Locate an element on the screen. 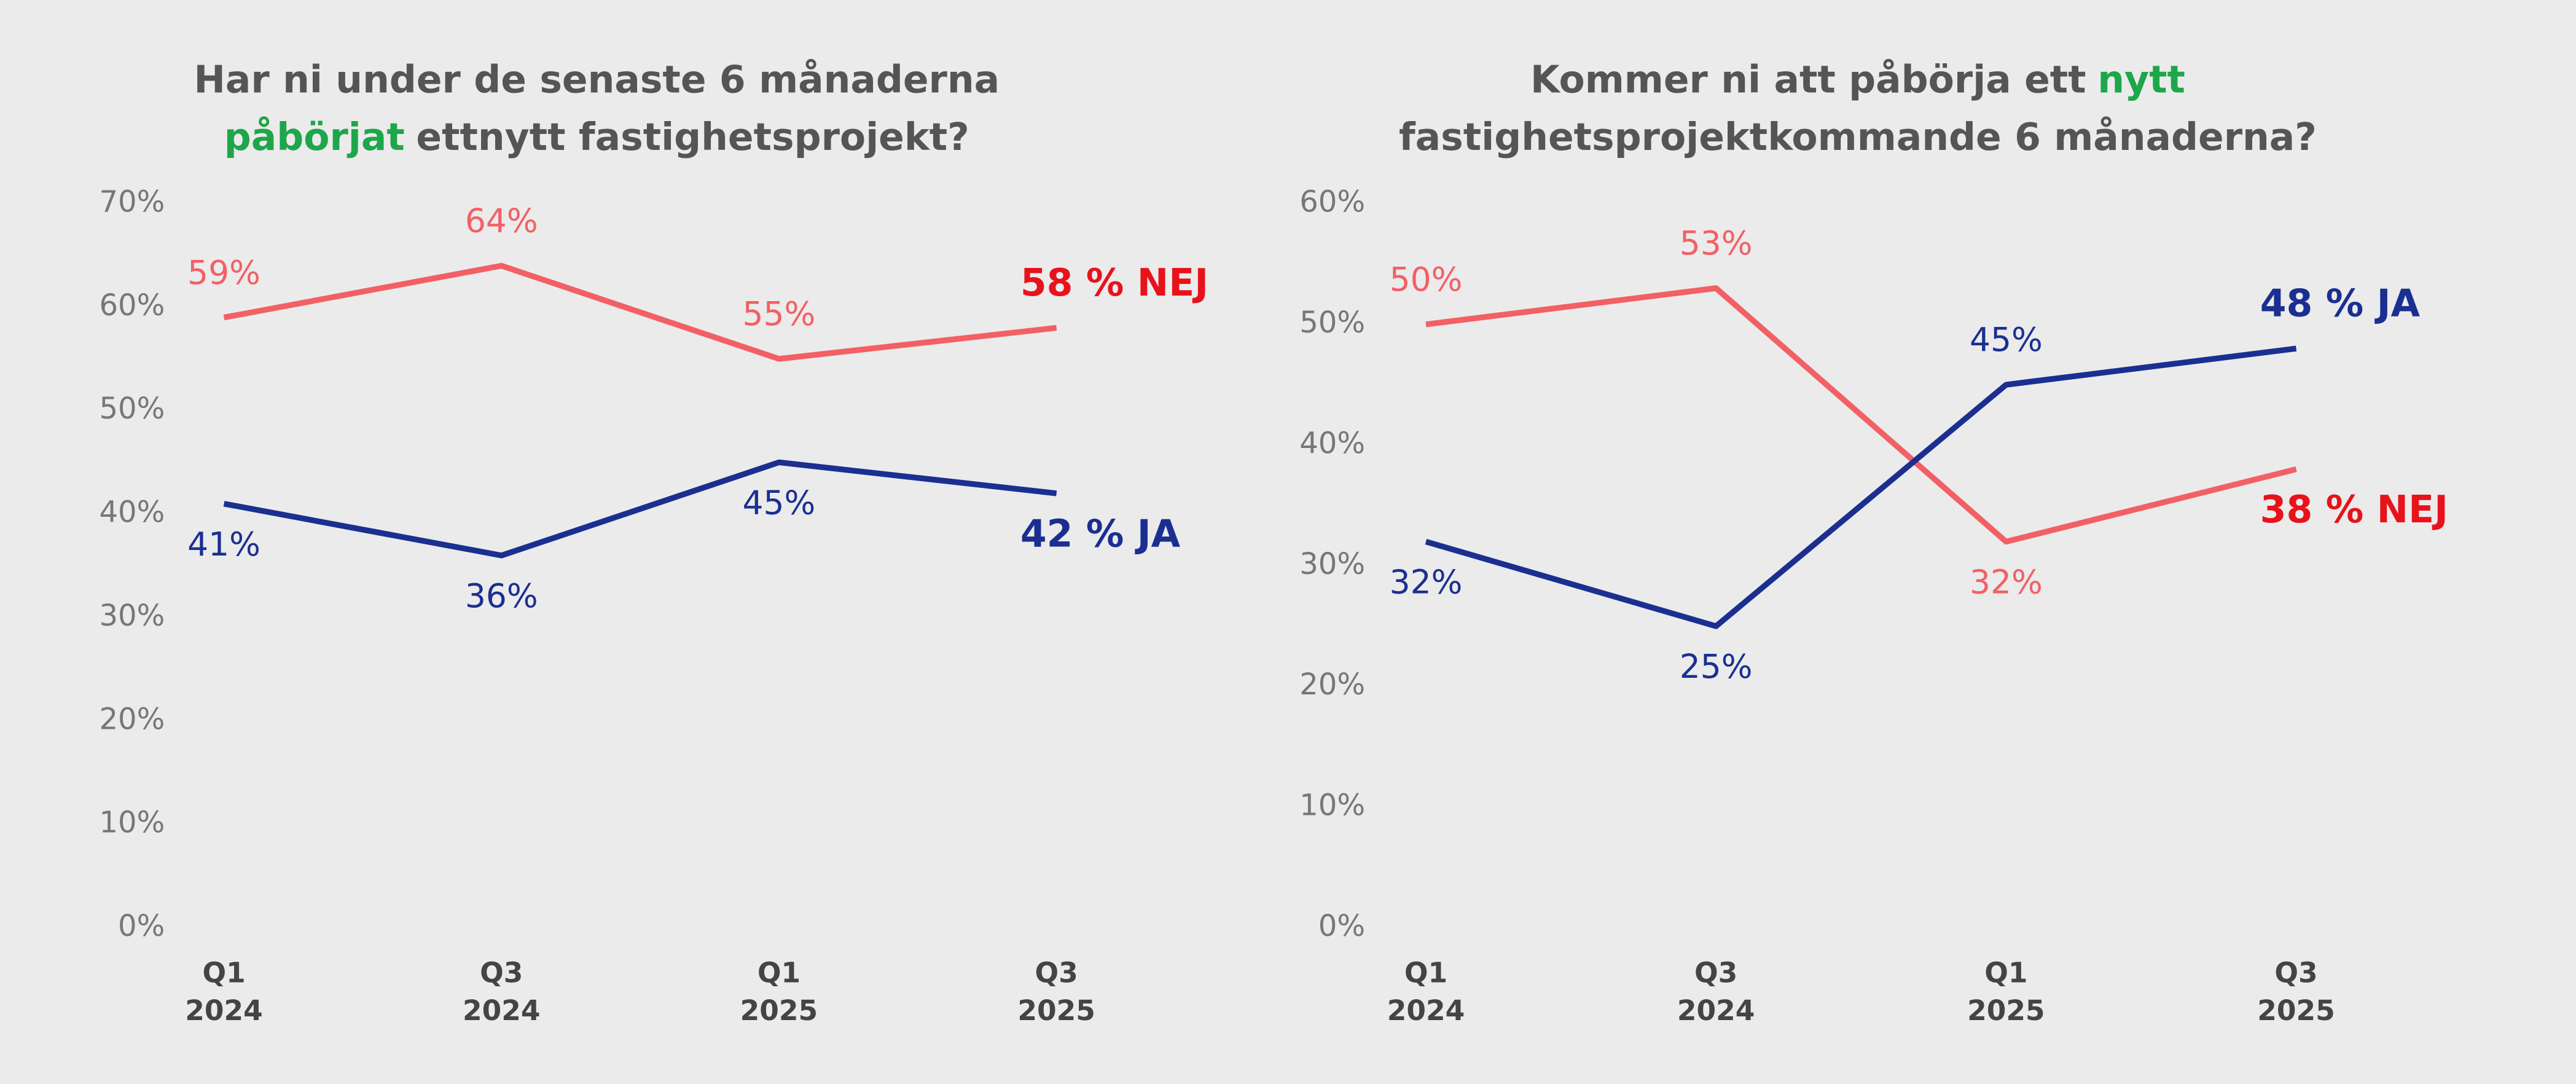 The width and height of the screenshot is (2576, 1084). chart-title: påbörjat ettnytt fastighetsprojekt? is located at coordinates (596, 137).